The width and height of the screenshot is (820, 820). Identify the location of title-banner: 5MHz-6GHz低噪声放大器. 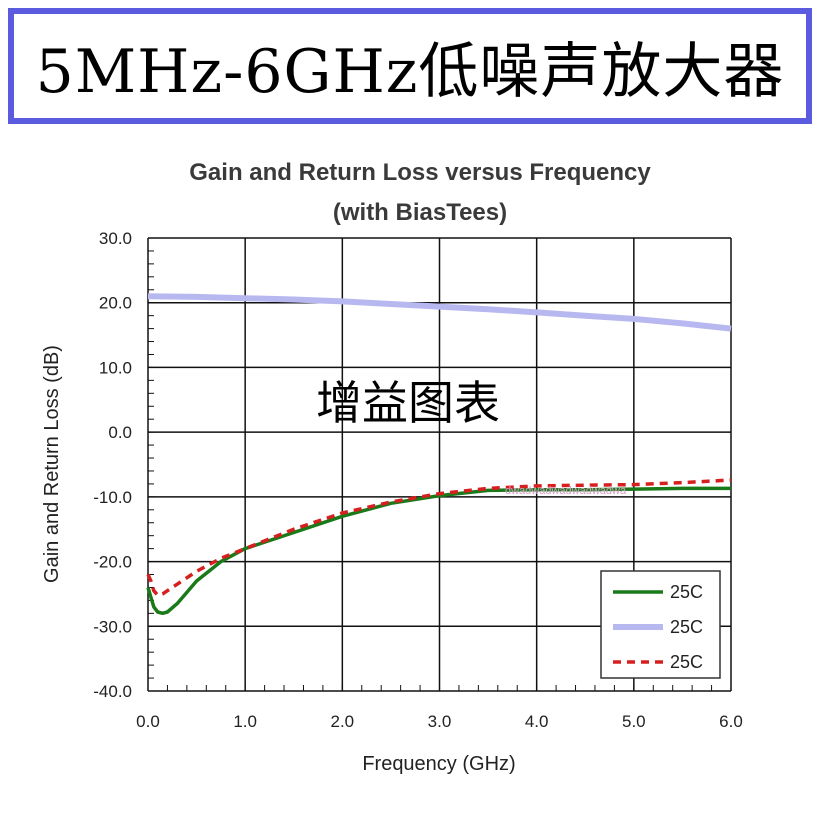
(410, 66).